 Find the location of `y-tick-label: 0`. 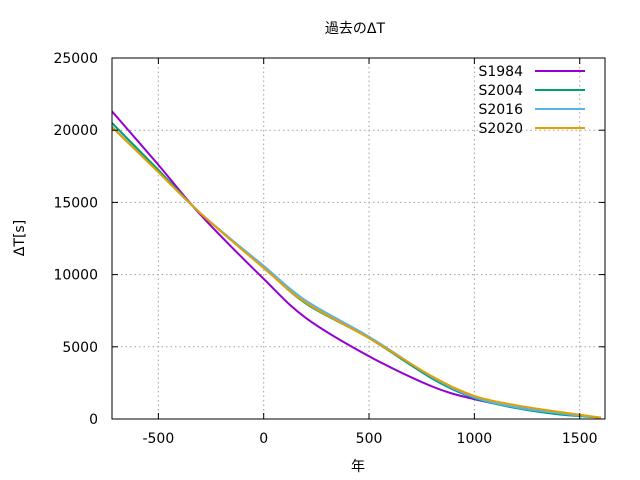

y-tick-label: 0 is located at coordinates (93, 420).